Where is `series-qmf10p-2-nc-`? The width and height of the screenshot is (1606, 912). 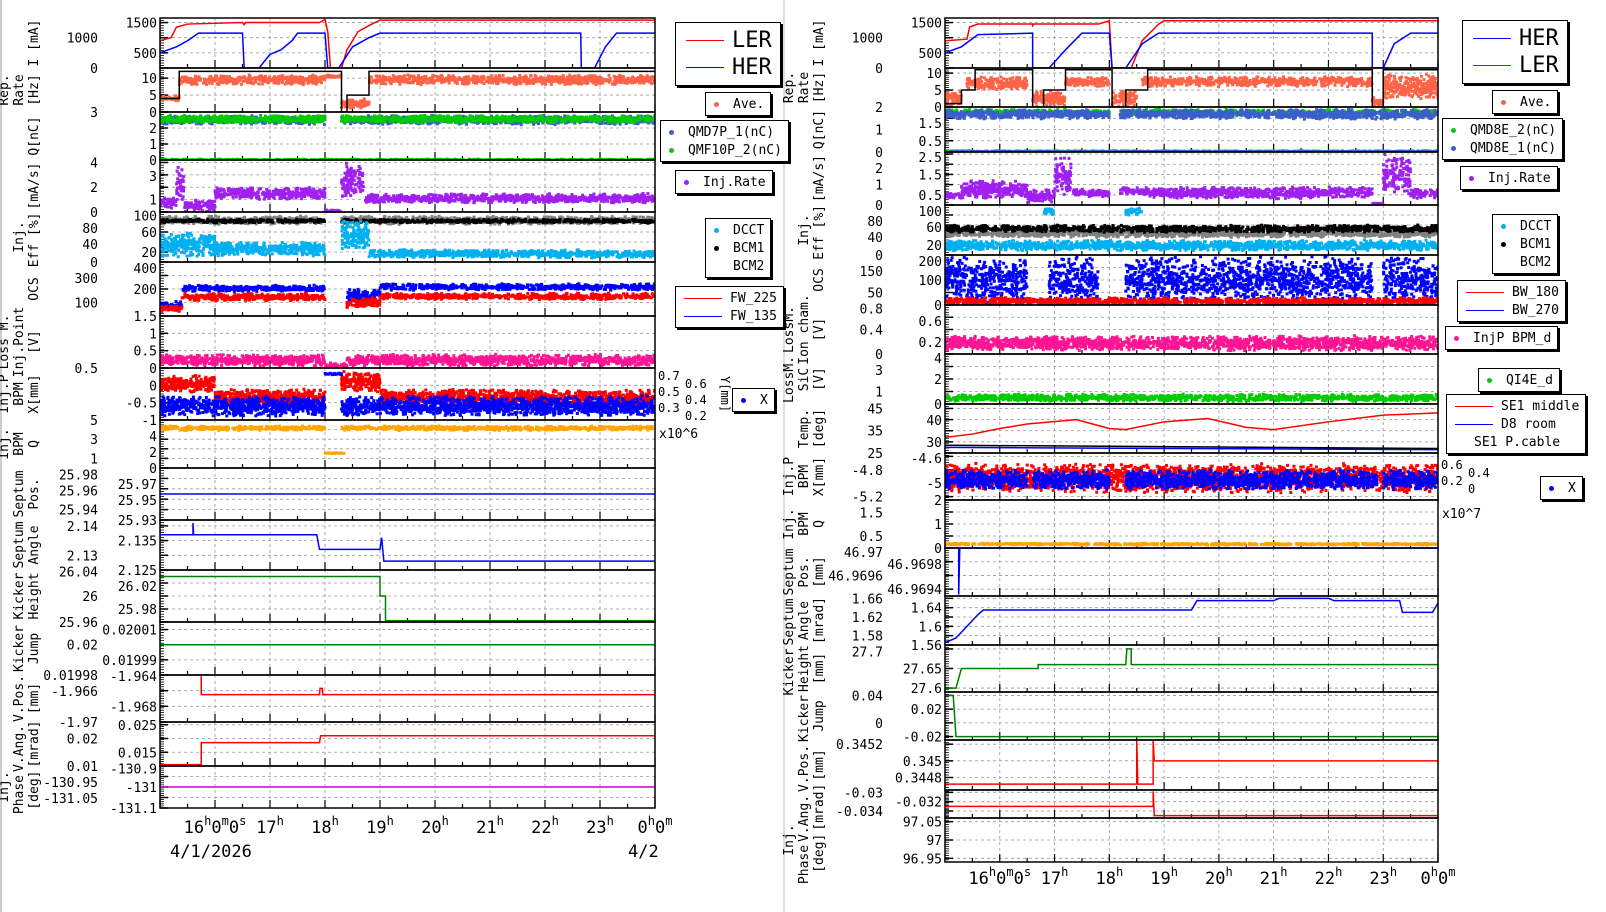 series-qmf10p-2-nc- is located at coordinates (407, 136).